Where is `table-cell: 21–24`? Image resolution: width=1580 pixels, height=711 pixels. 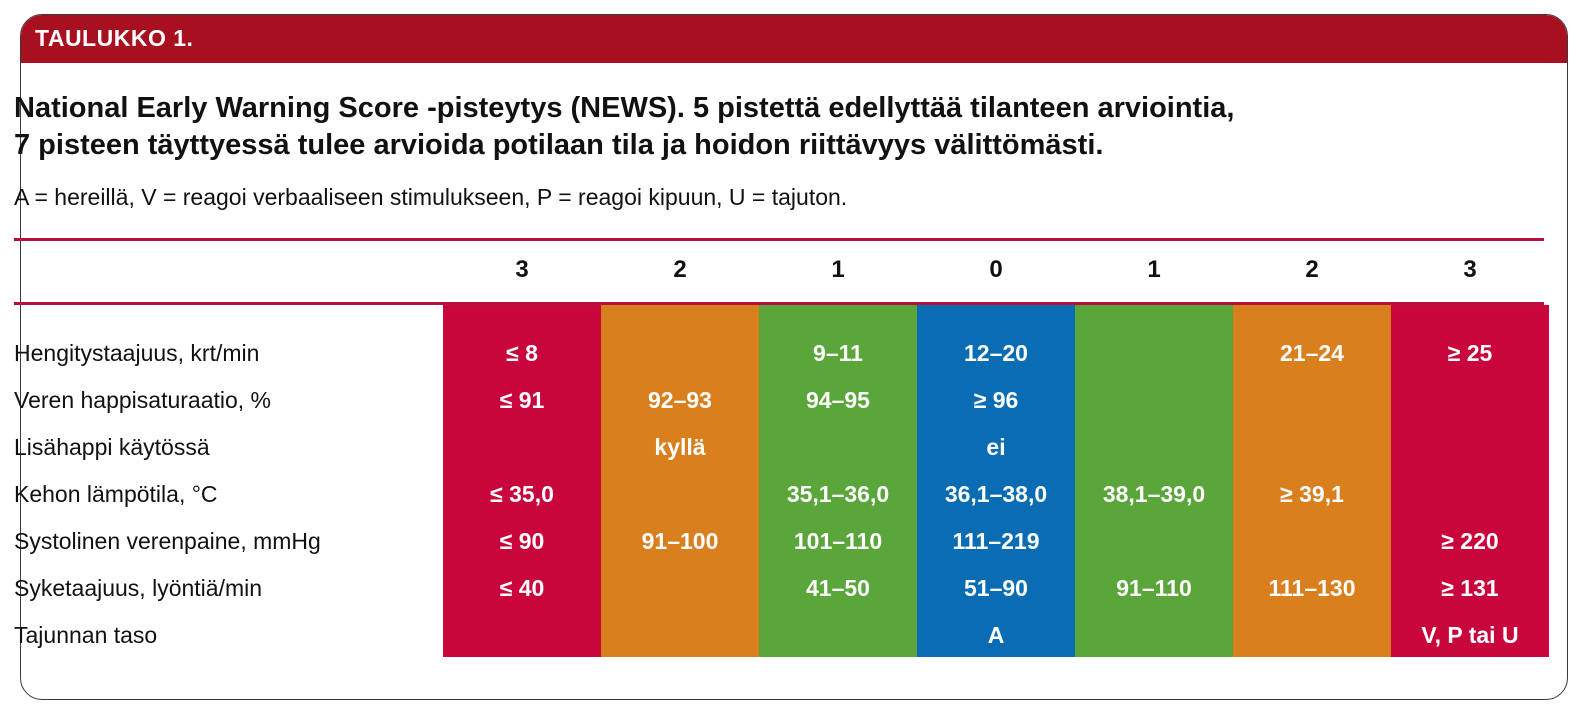
table-cell: 21–24 is located at coordinates (1312, 353).